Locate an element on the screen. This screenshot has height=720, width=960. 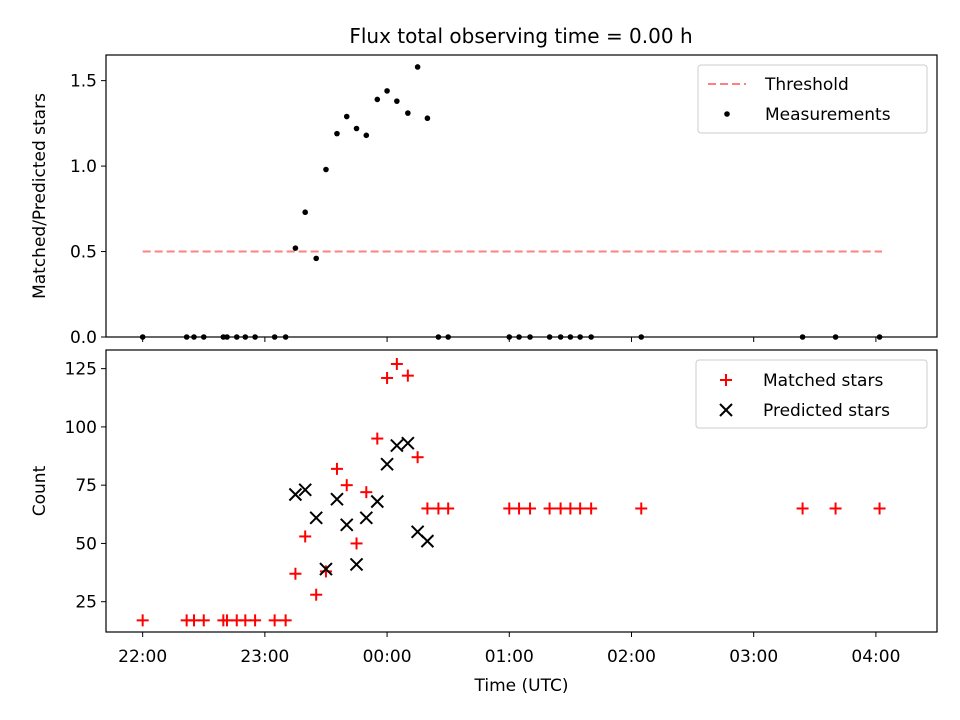
x-axis-label: Time (UTC) is located at coordinates (521, 686).